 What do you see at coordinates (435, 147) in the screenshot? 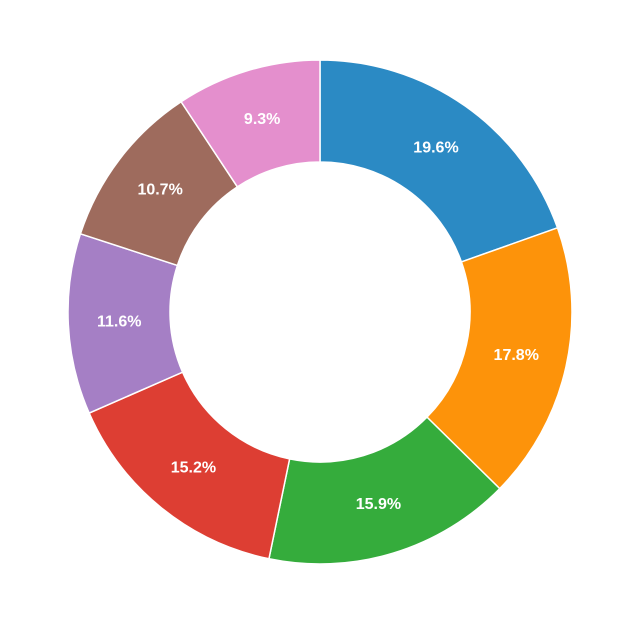
I see `slice-label-1: 19.6%` at bounding box center [435, 147].